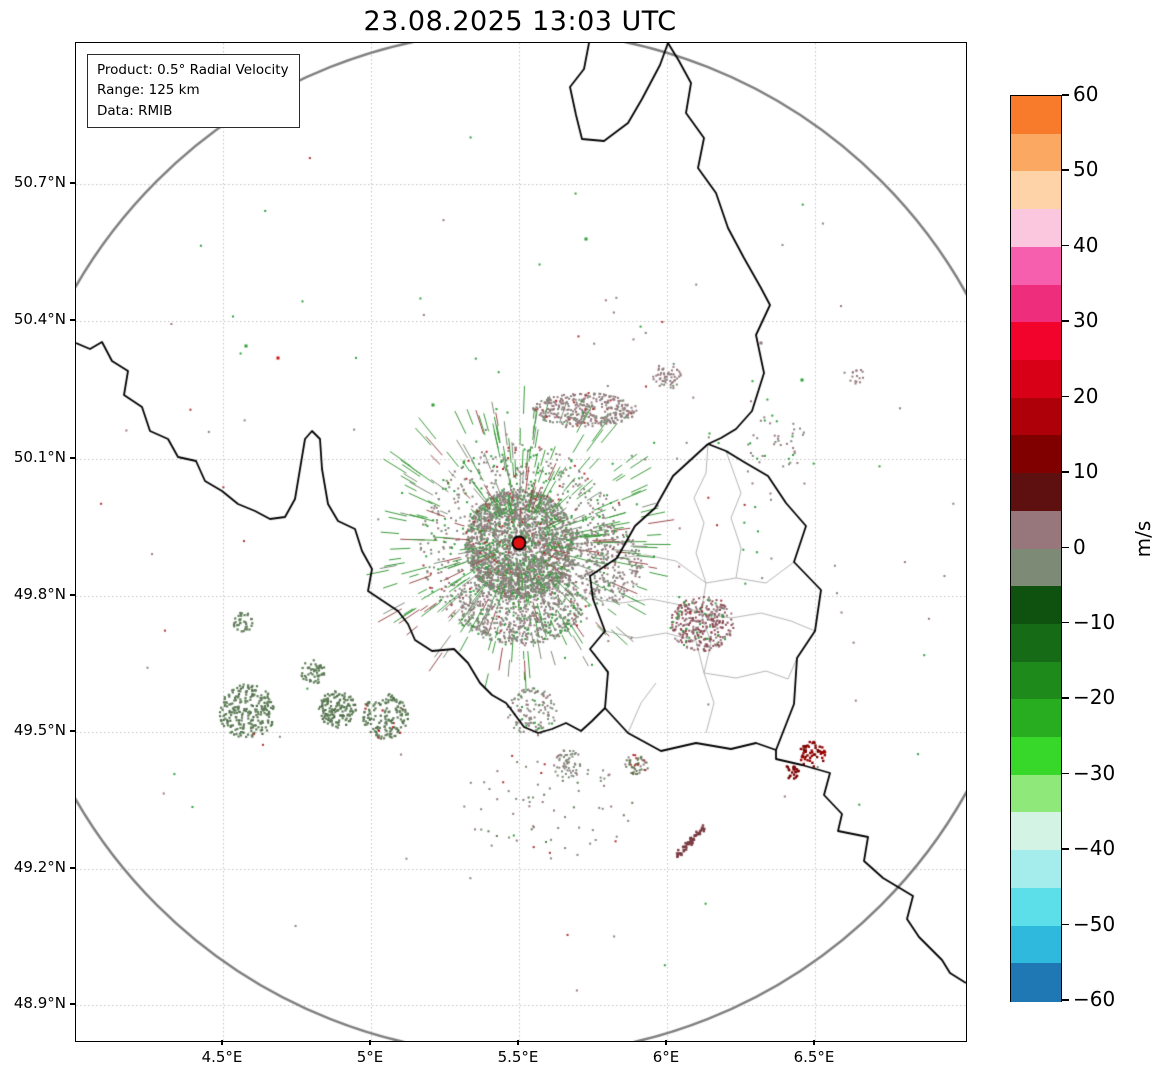  What do you see at coordinates (1086, 471) in the screenshot?
I see `colorbar-tick-label: 10` at bounding box center [1086, 471].